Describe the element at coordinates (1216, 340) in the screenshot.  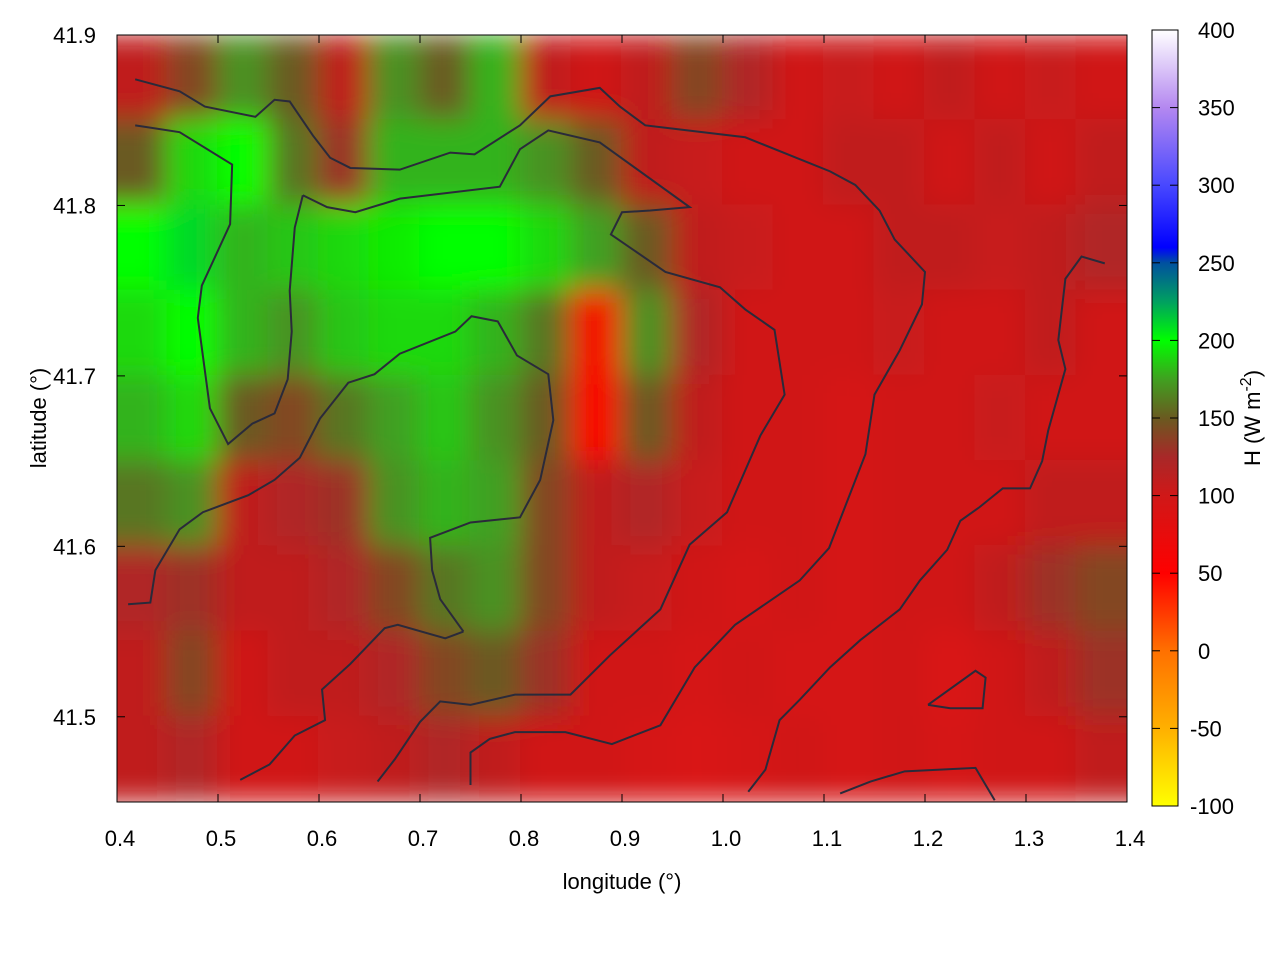
I see `colorbar-tick-label: 200` at that location.